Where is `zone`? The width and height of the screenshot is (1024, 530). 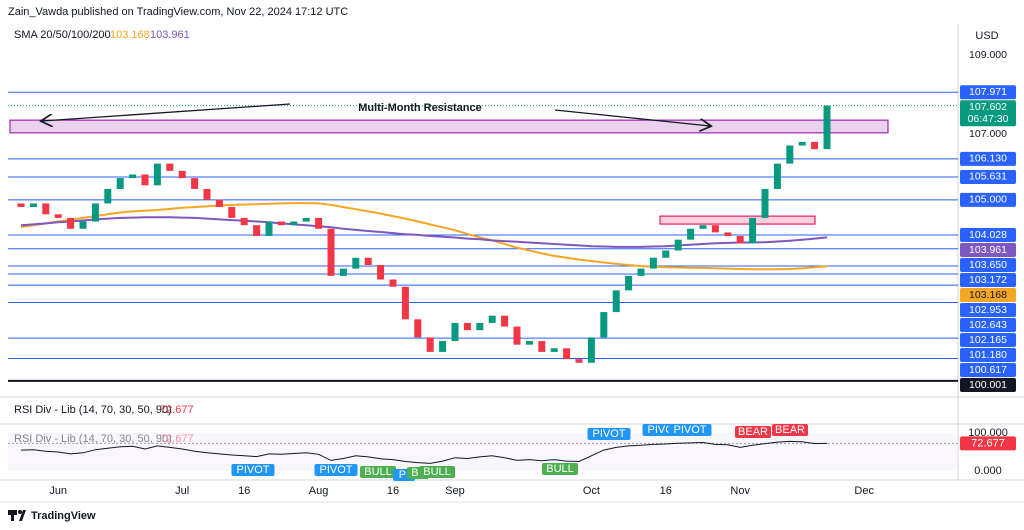
zone is located at coordinates (737, 220).